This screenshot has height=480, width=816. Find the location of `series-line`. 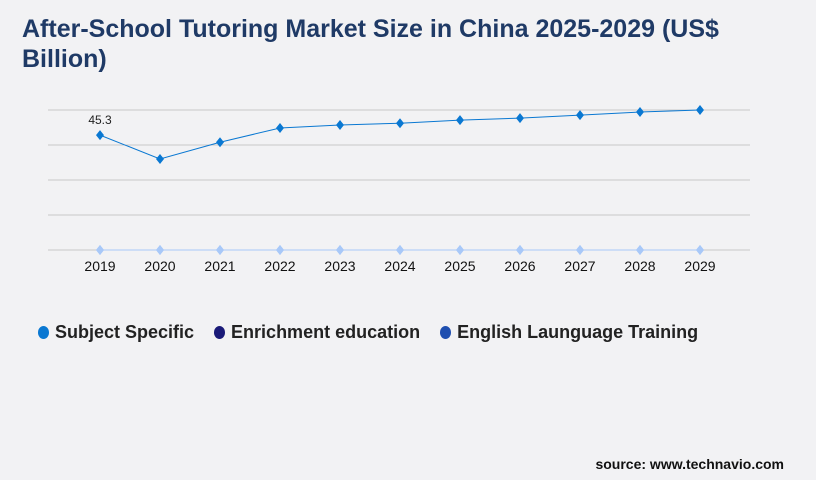

series-line is located at coordinates (400, 134).